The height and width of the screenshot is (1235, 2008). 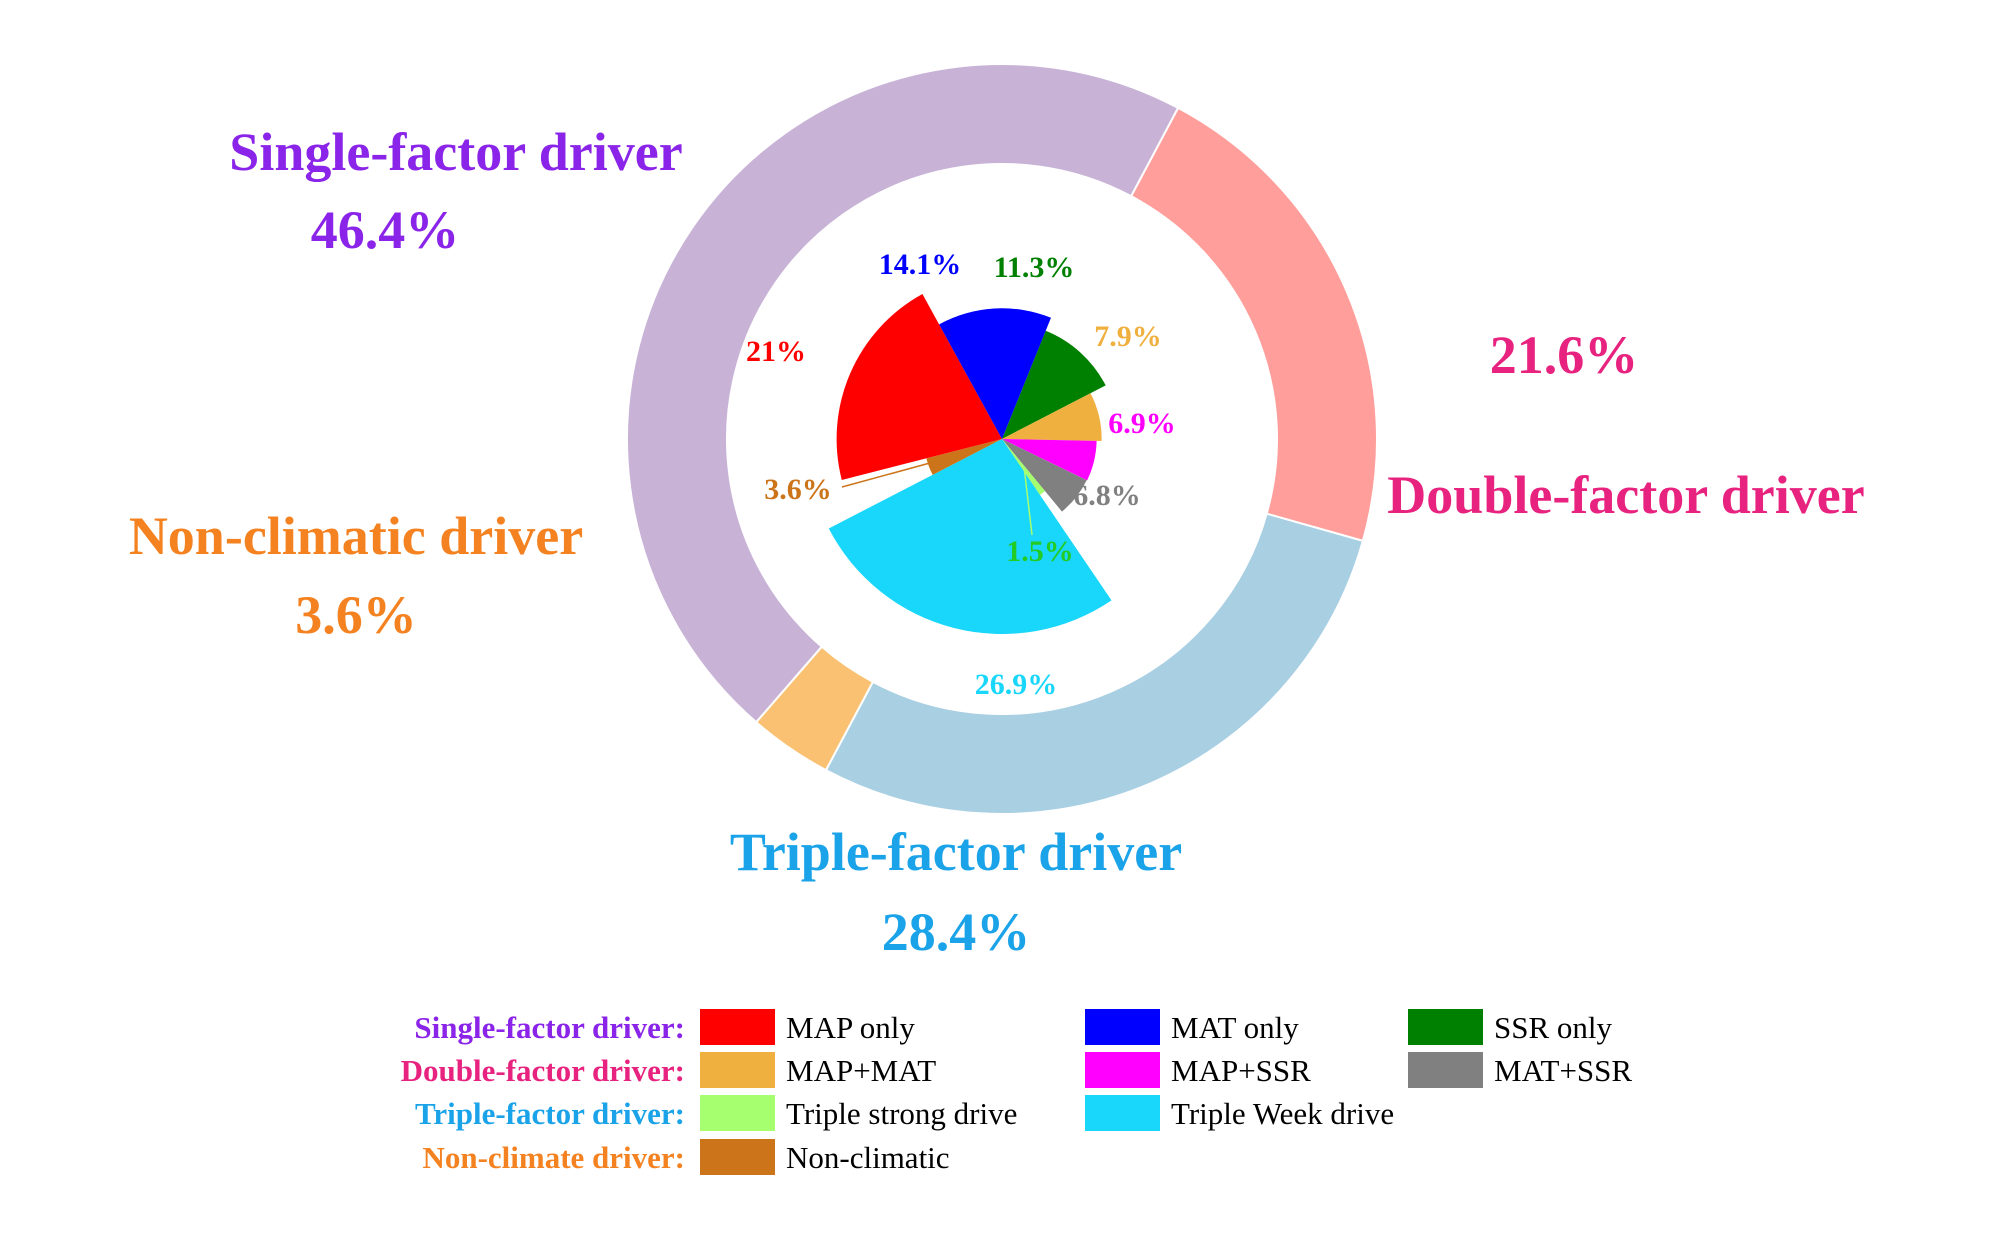 What do you see at coordinates (1625, 495) in the screenshot?
I see `group-title-double-factor-driver: Double-factor driver` at bounding box center [1625, 495].